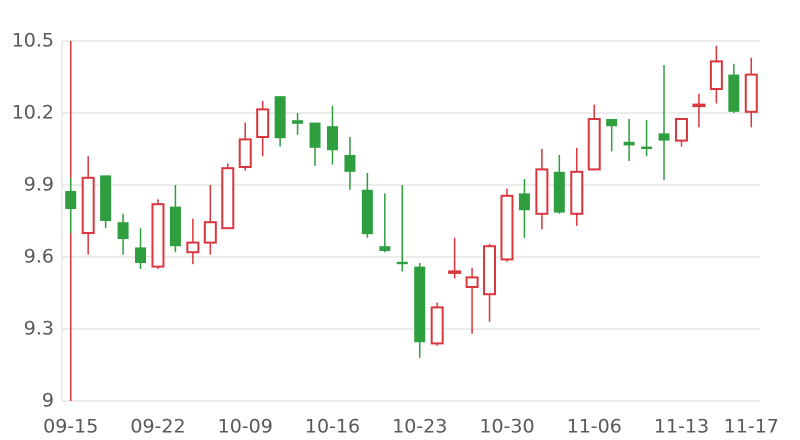  I want to click on x-tick-label: 10-23, so click(419, 427).